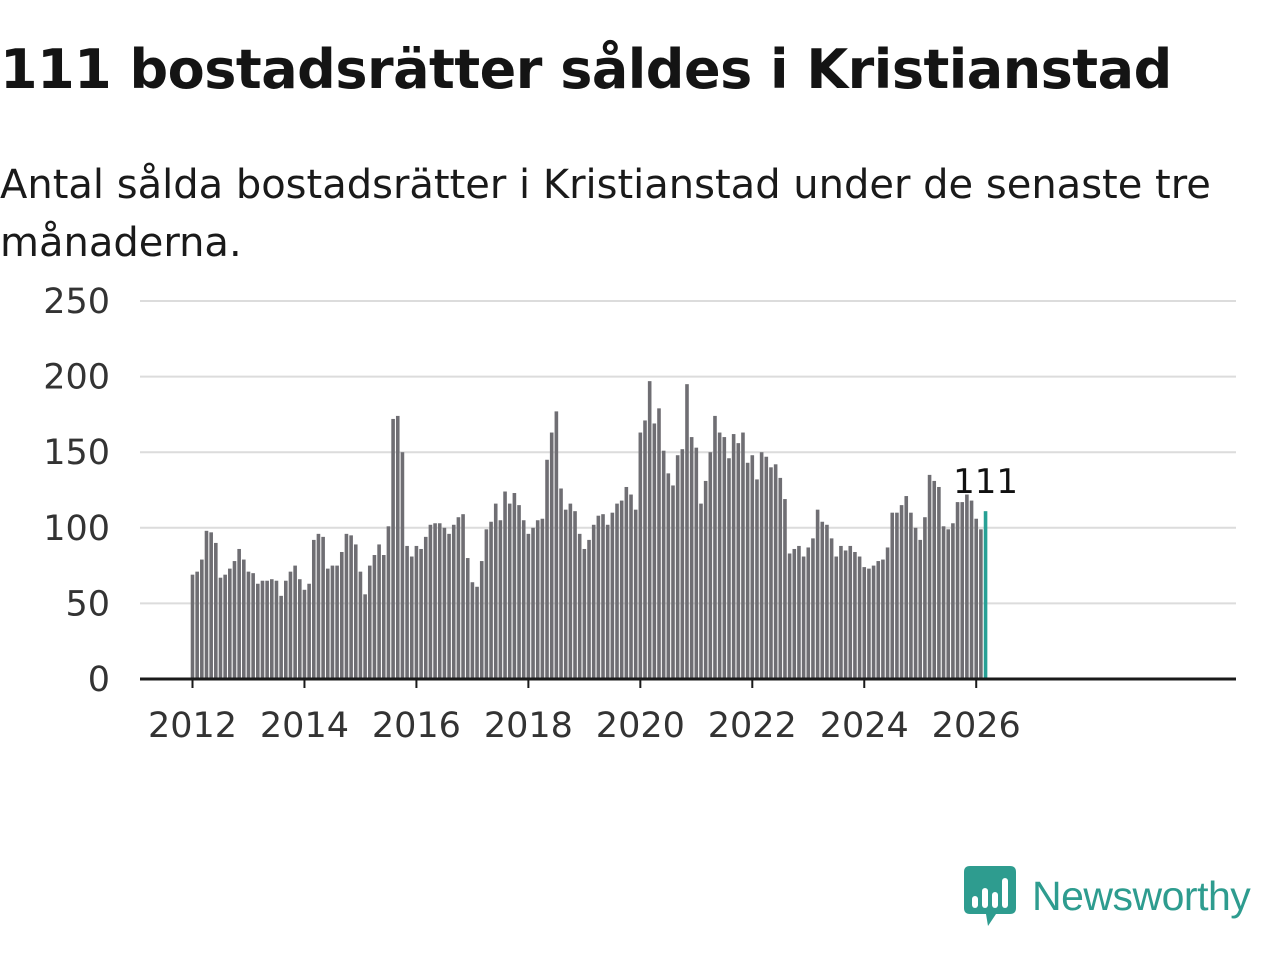 The width and height of the screenshot is (1280, 960). I want to click on brand-logo: Newsworthy, so click(1107, 896).